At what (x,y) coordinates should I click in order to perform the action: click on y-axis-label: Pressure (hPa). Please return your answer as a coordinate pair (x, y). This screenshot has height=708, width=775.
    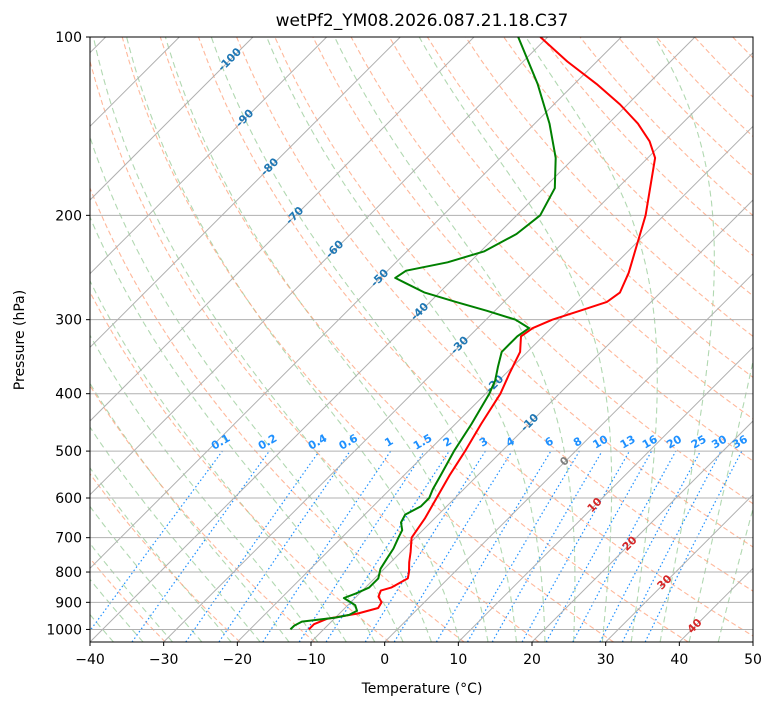
    Looking at the image, I should click on (20, 340).